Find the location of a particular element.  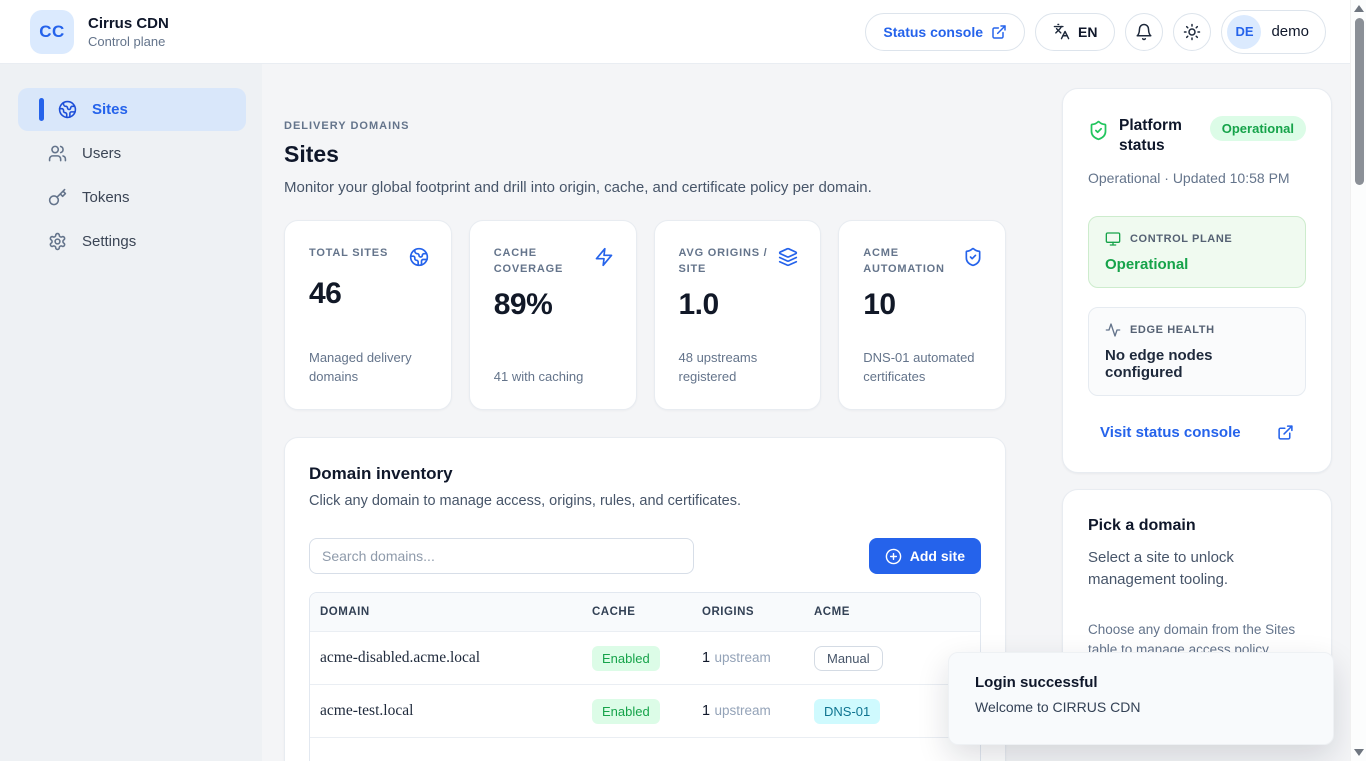

visit-status-console-link: Visit status console is located at coordinates (1197, 434).